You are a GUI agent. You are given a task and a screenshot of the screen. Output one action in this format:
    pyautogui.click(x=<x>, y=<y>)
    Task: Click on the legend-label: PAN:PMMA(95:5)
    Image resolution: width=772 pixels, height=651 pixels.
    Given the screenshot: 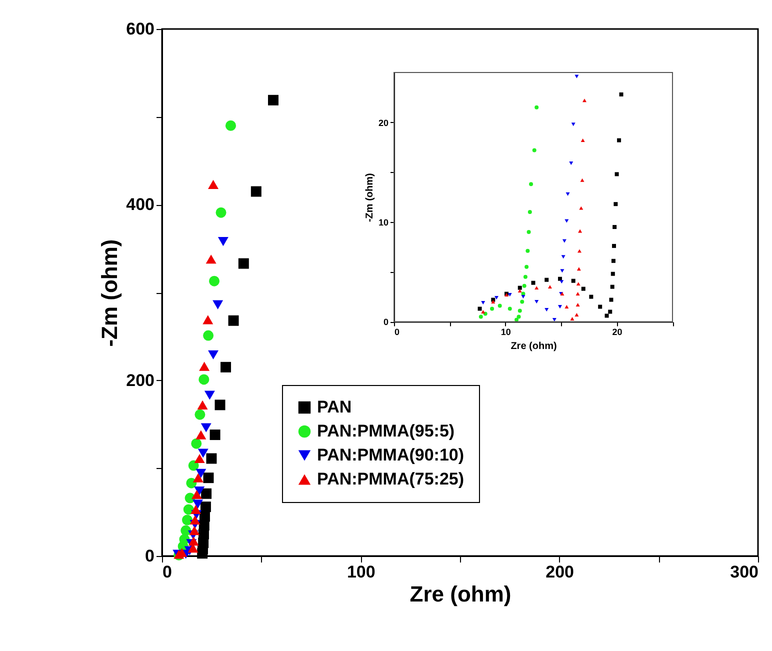 What is the action you would take?
    pyautogui.click(x=386, y=431)
    